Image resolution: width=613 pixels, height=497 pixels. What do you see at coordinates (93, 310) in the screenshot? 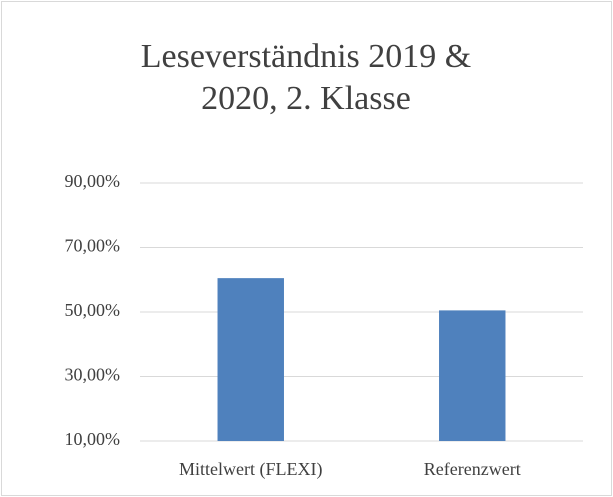
I see `y-tick-label: 50,00%` at bounding box center [93, 310].